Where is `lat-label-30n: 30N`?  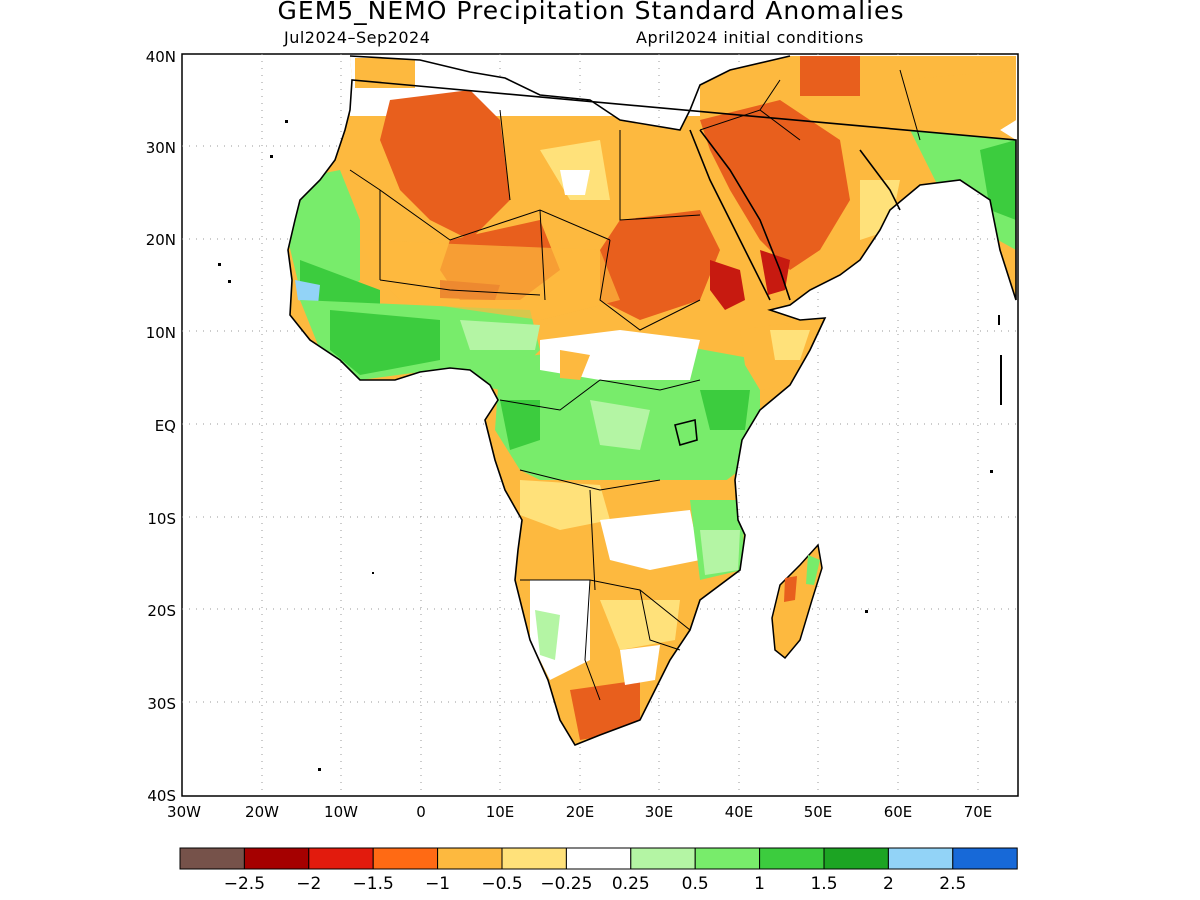
lat-label-30n: 30N is located at coordinates (161, 148).